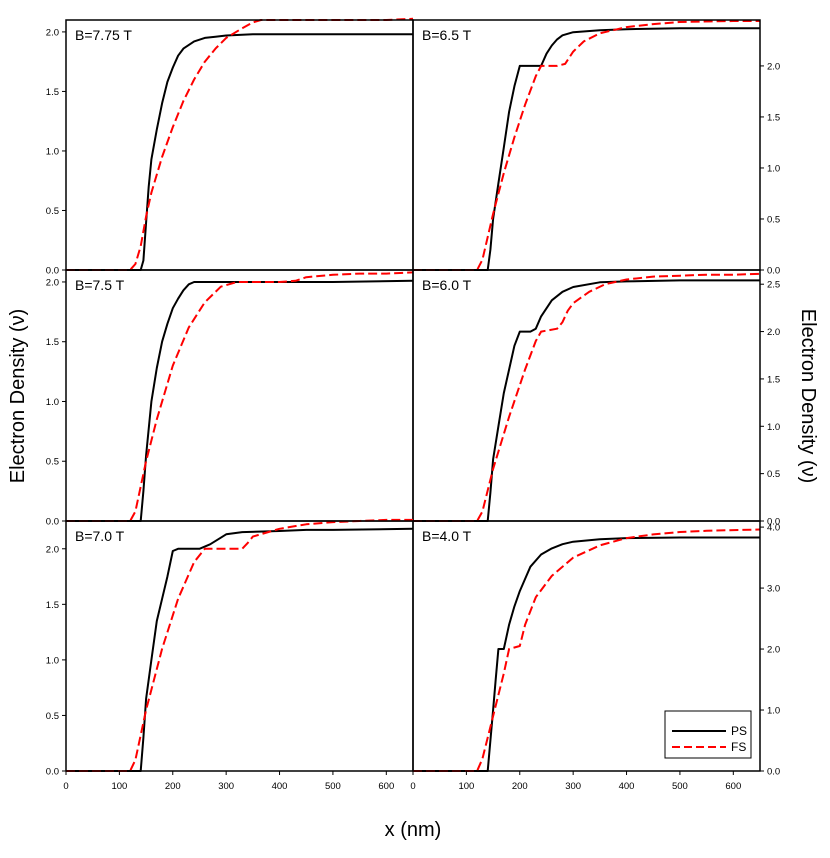 The height and width of the screenshot is (858, 830). What do you see at coordinates (100, 536) in the screenshot?
I see `panel-5-field-label: B=7.0 T` at bounding box center [100, 536].